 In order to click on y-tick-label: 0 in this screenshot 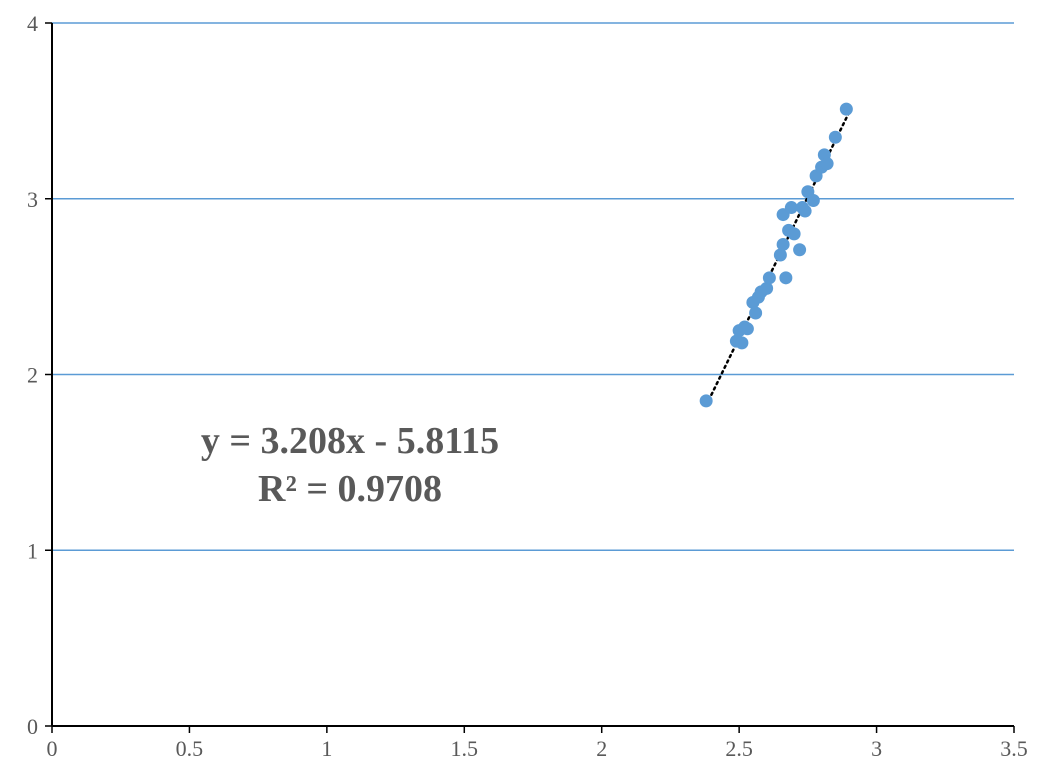, I will do `click(32, 726)`.